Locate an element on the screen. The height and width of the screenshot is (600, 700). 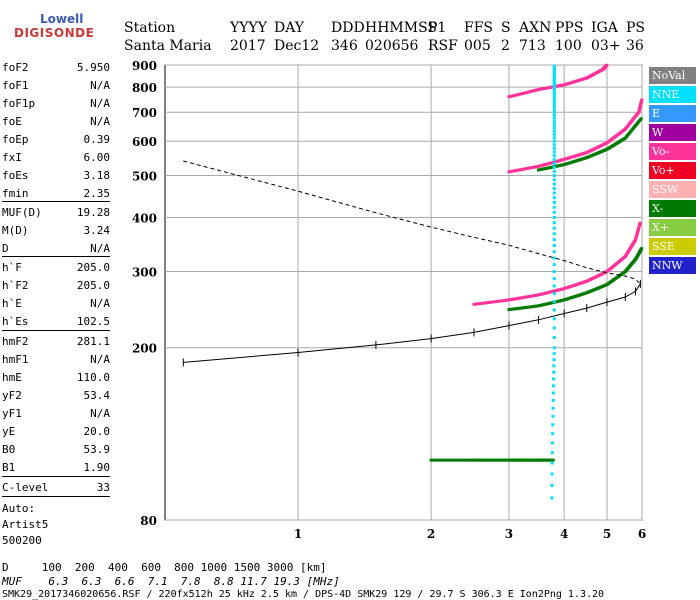
param-key: h`Es is located at coordinates (15, 321).